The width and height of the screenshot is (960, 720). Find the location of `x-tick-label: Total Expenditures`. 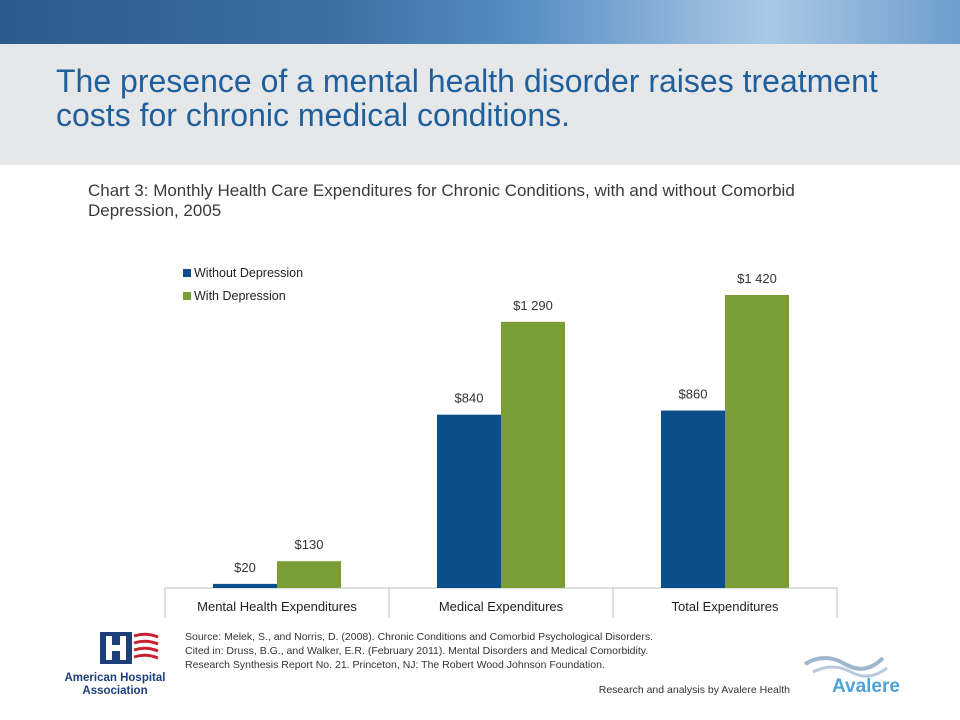

x-tick-label: Total Expenditures is located at coordinates (725, 606).